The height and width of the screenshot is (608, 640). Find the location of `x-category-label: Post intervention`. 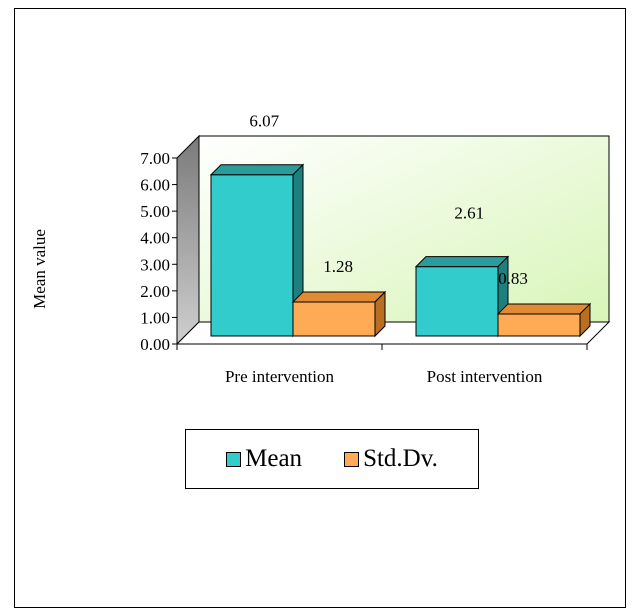

x-category-label: Post intervention is located at coordinates (485, 376).